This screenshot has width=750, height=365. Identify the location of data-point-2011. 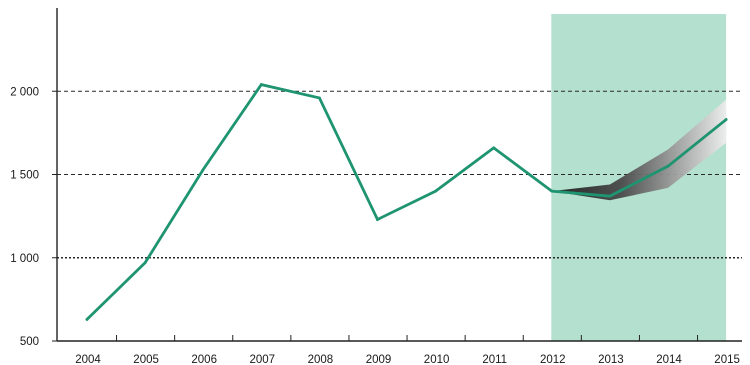
(494, 148).